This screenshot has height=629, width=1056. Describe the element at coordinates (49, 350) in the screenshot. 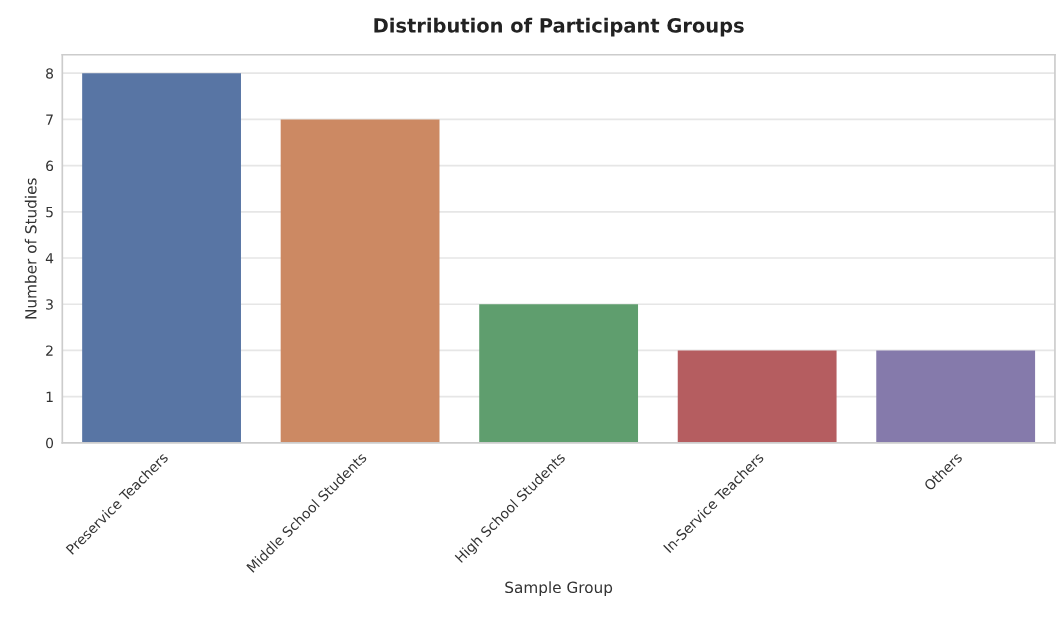

I see `y-tick-label: 2` at that location.